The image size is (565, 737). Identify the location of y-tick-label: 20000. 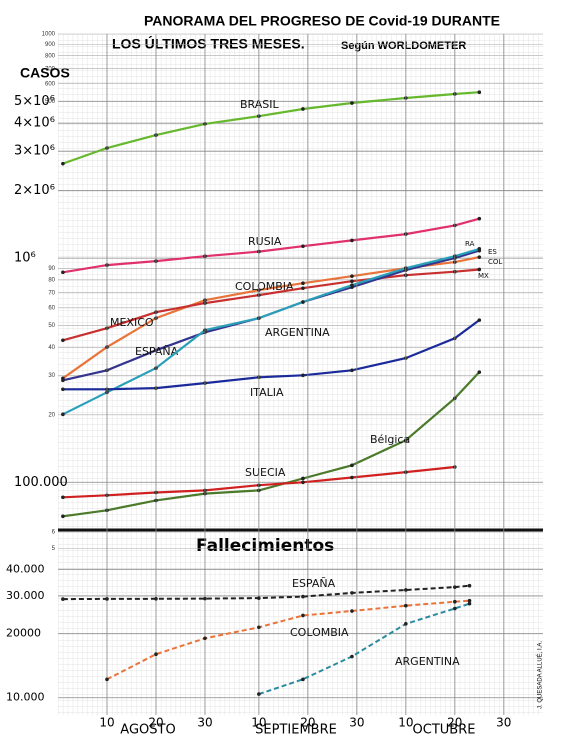
(23, 633).